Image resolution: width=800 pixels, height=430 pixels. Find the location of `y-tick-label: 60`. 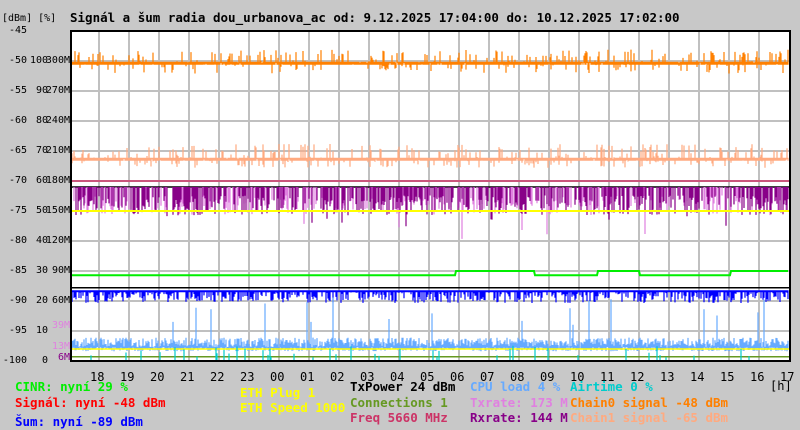

y-tick-label: 60 is located at coordinates (41, 180).